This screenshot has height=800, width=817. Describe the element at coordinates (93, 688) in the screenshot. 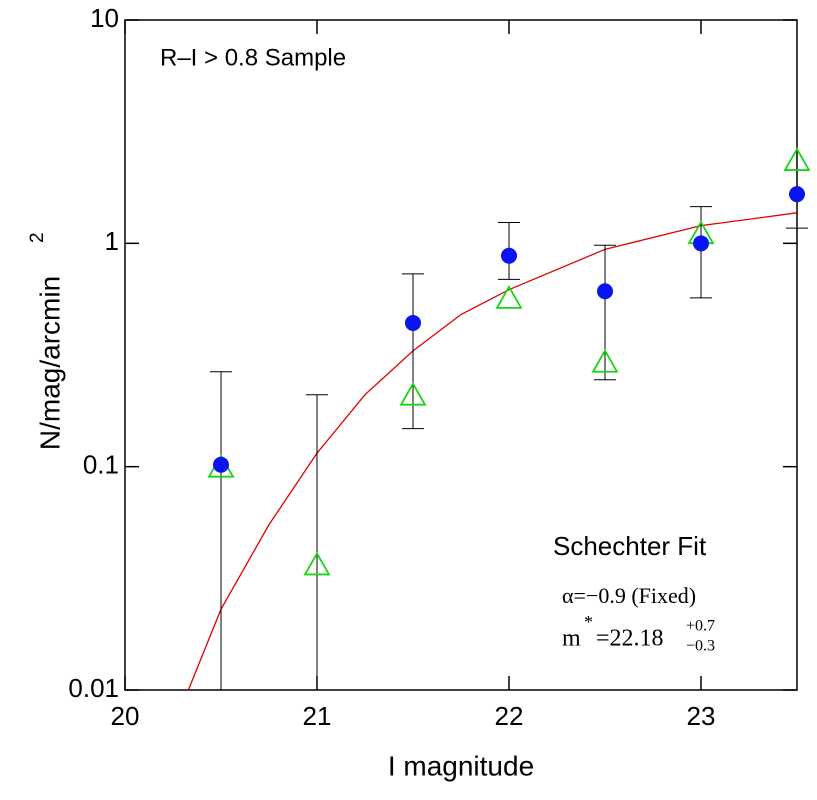

I see `y-tick-label: 0.01` at that location.